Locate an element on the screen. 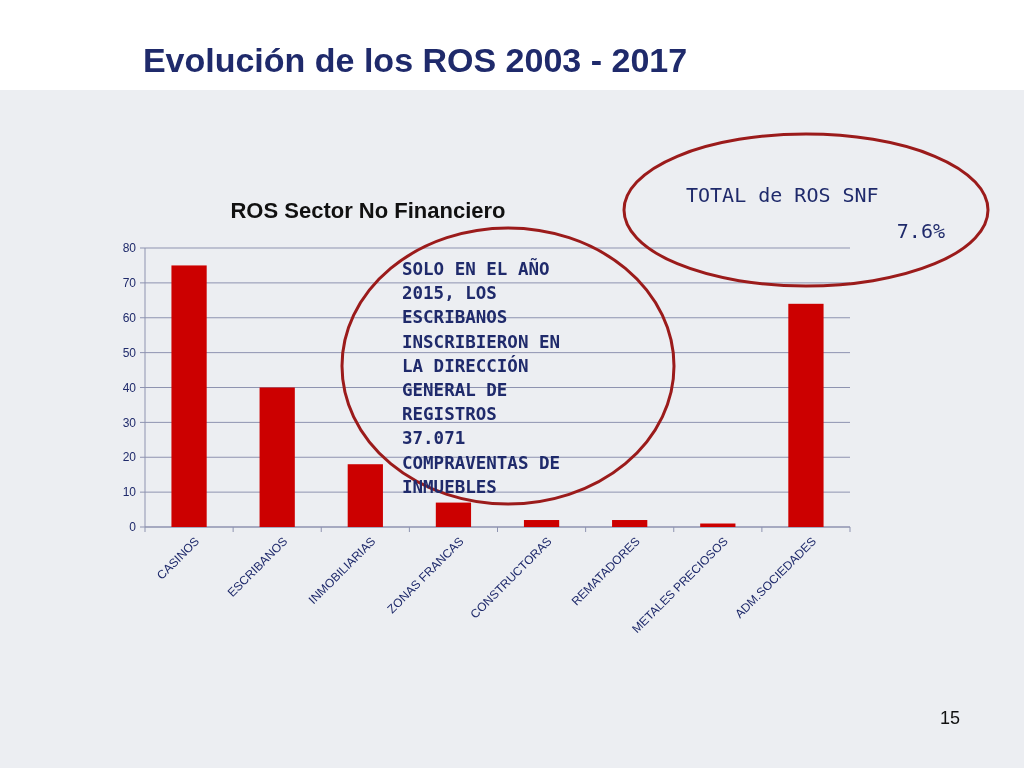 The height and width of the screenshot is (768, 1024). y-tick-label: 40 is located at coordinates (129, 387).